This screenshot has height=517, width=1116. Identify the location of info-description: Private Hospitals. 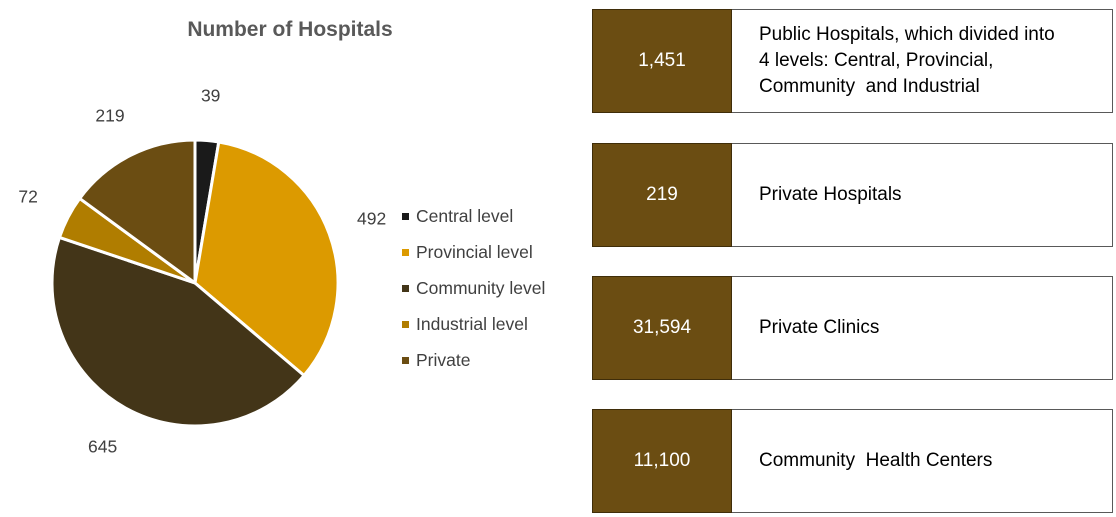
(922, 195).